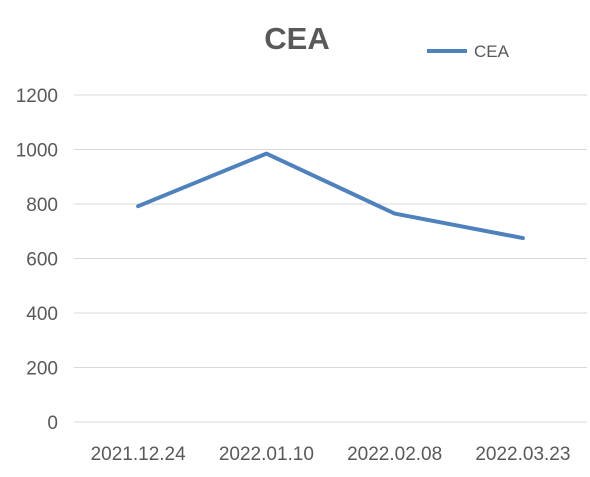 The image size is (590, 477). What do you see at coordinates (42, 369) in the screenshot?
I see `y-tick-label: 200` at bounding box center [42, 369].